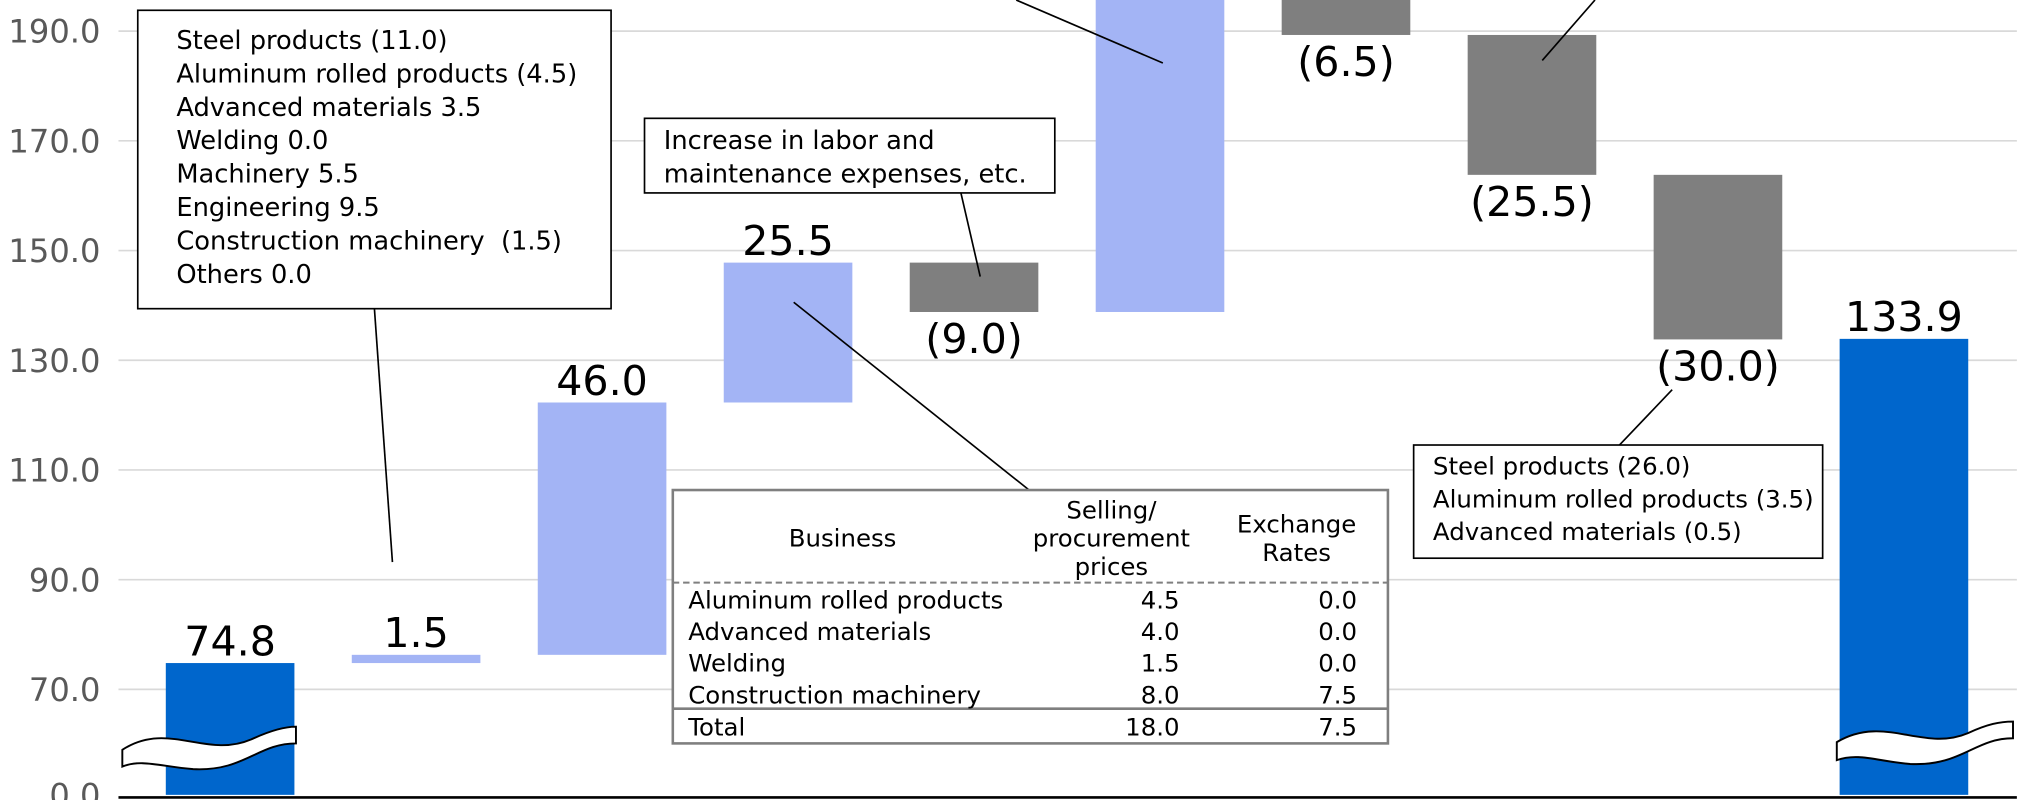 This screenshot has height=800, width=2017. I want to click on table-total: 7.5, so click(1337, 727).